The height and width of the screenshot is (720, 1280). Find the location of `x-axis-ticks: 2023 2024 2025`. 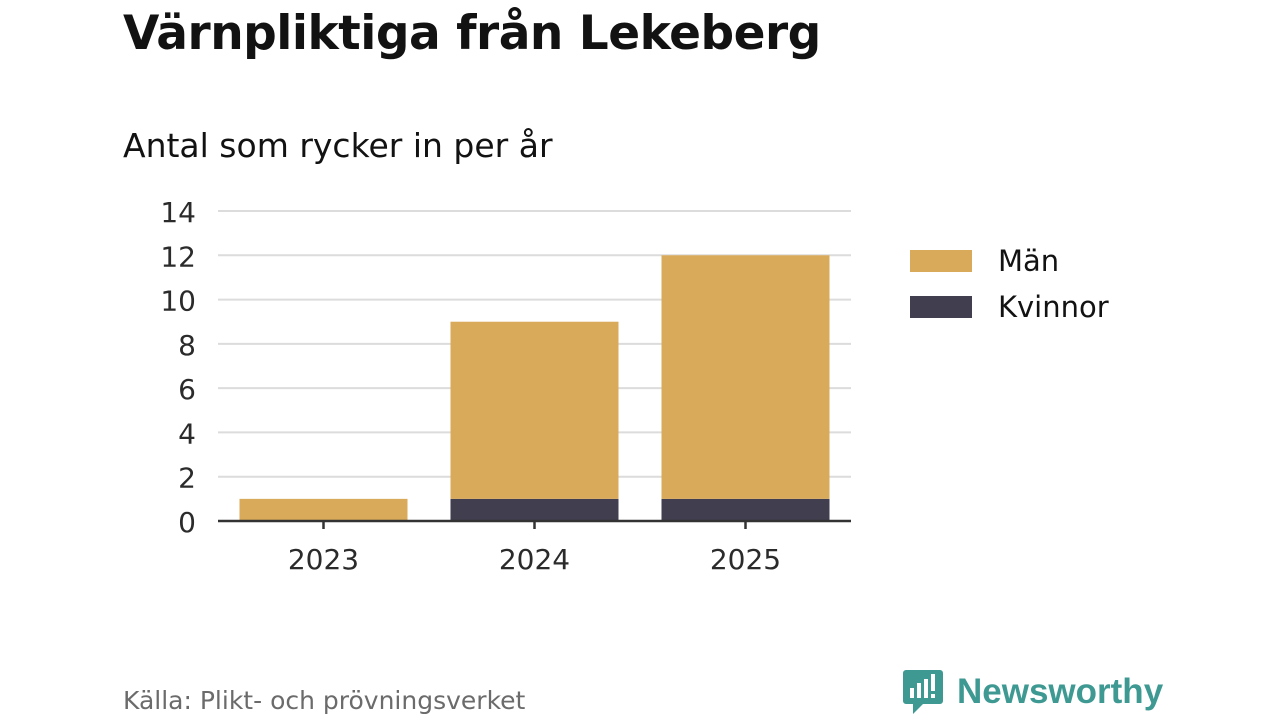

x-axis-ticks: 2023 2024 2025 is located at coordinates (534, 548).